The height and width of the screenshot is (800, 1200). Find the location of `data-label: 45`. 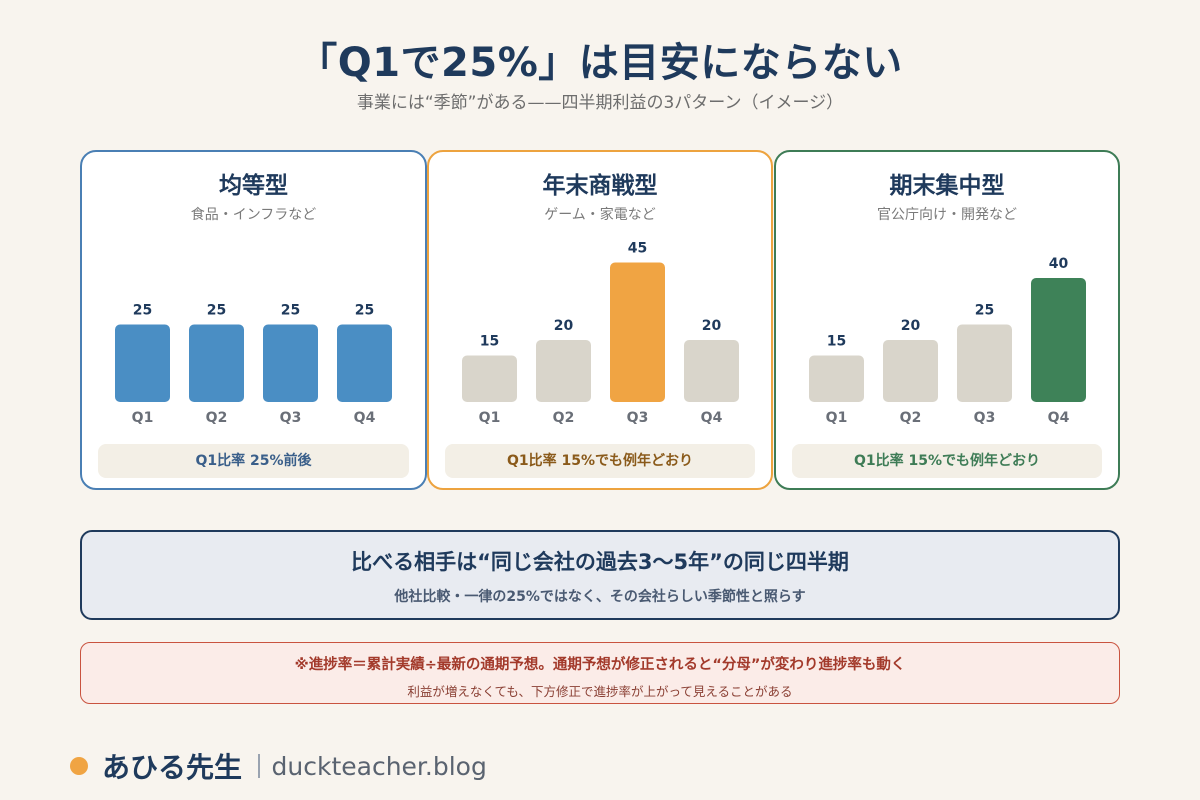

data-label: 45 is located at coordinates (637, 249).